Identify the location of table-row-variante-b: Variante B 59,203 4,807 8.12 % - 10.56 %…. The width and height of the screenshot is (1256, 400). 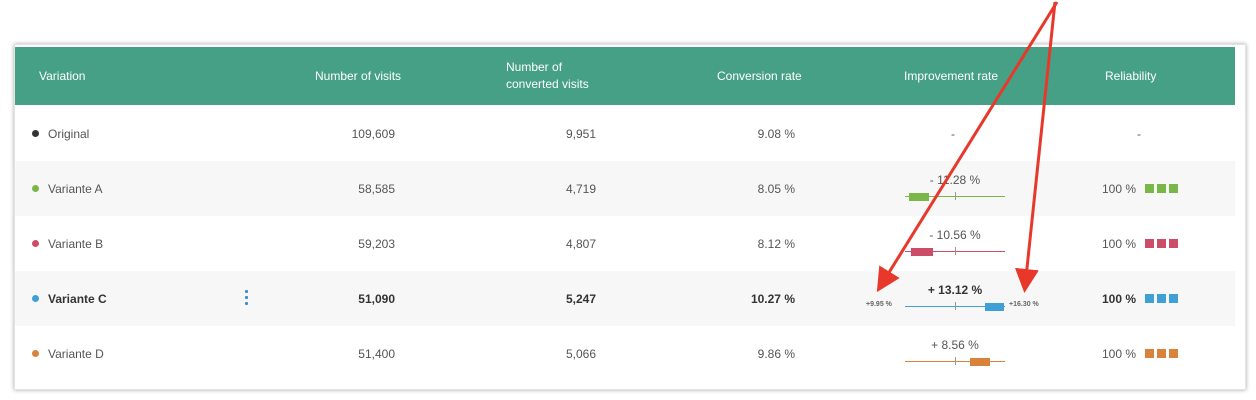
(625, 243).